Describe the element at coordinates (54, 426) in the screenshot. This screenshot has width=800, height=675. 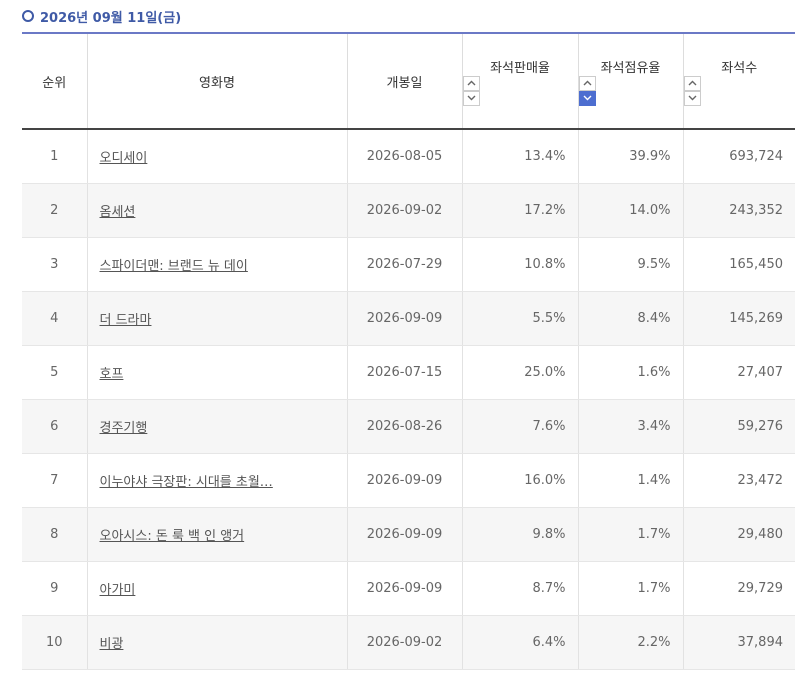
I see `table-cell: 6` at that location.